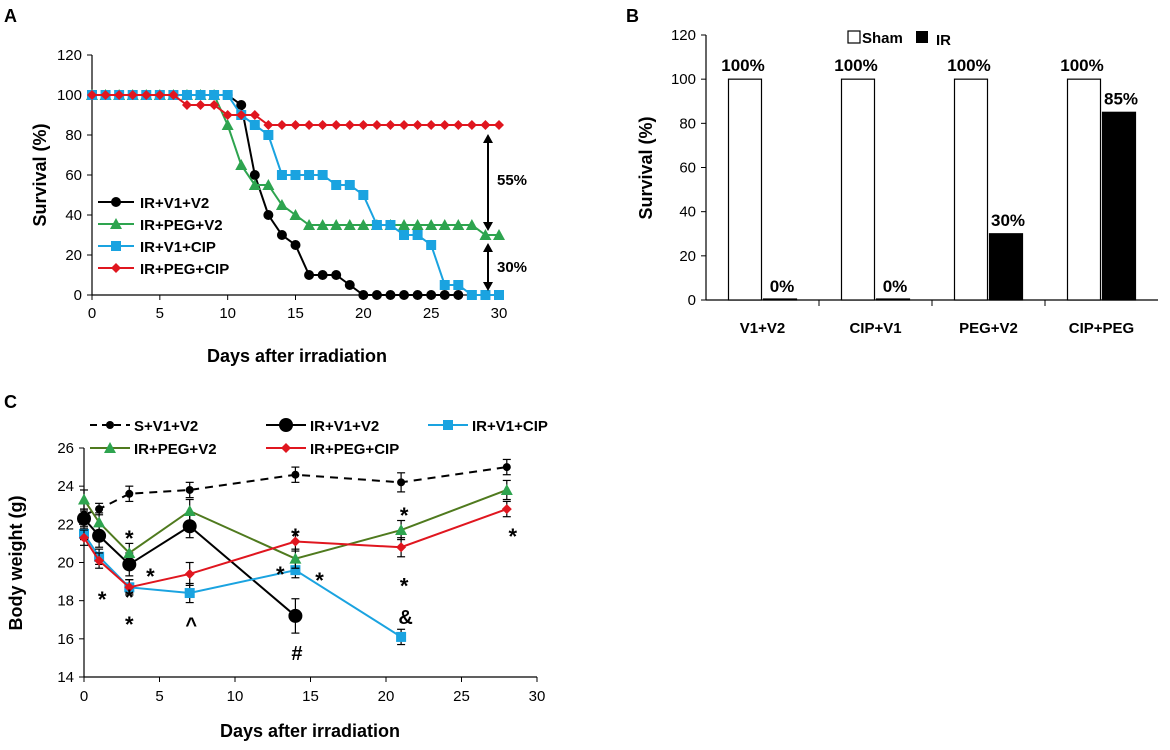 This screenshot has height=750, width=1170. What do you see at coordinates (687, 256) in the screenshot?
I see `panel-b-y-tick-label: 20` at bounding box center [687, 256].